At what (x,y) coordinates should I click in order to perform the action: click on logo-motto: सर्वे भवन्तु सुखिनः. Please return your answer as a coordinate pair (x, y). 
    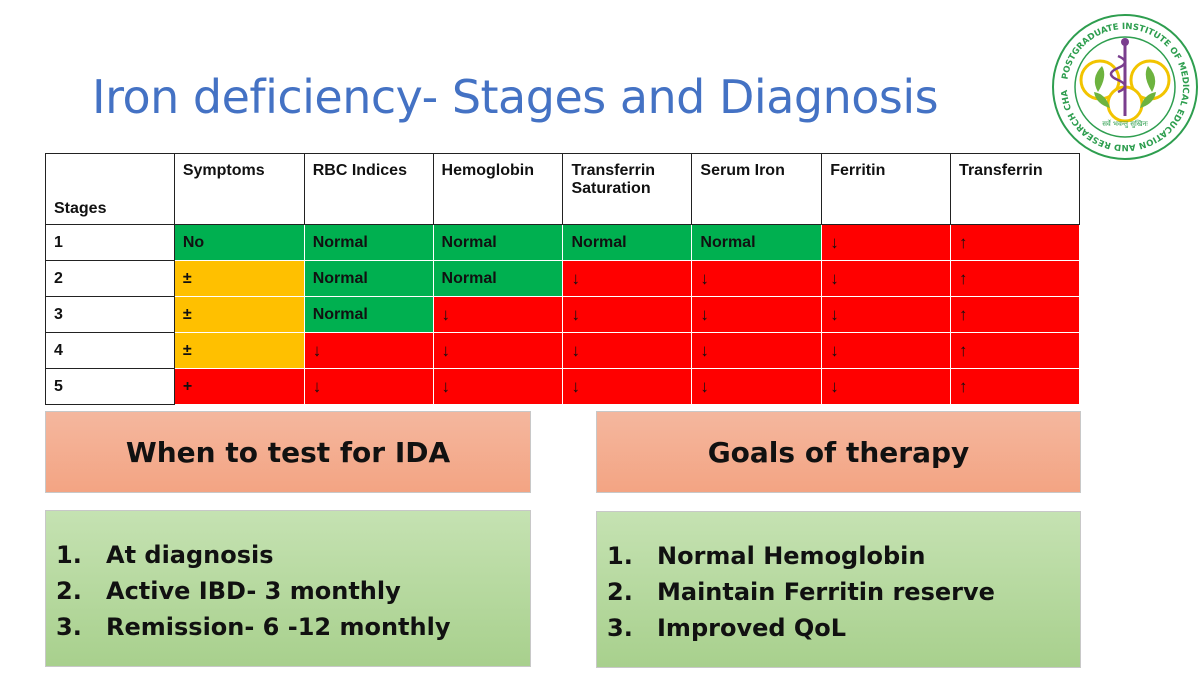
    Looking at the image, I should click on (1125, 123).